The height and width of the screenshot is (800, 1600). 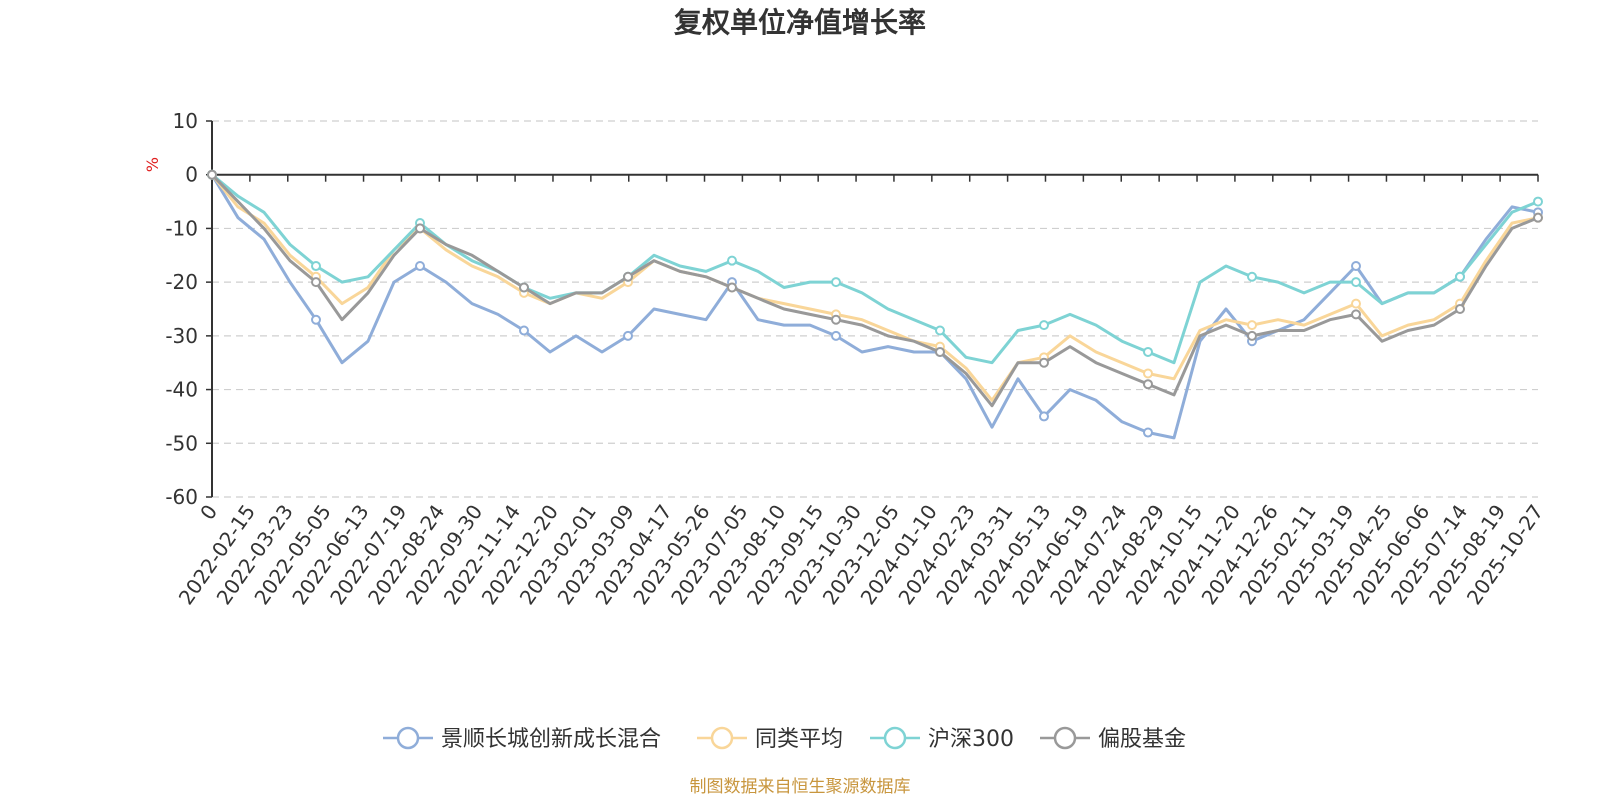 What do you see at coordinates (551, 739) in the screenshot?
I see `legend-label: 景顺长城创新成长混合` at bounding box center [551, 739].